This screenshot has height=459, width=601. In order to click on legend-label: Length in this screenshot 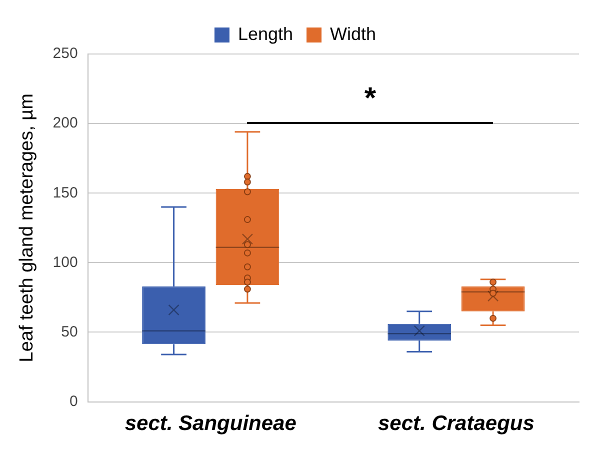, I will do `click(266, 34)`.